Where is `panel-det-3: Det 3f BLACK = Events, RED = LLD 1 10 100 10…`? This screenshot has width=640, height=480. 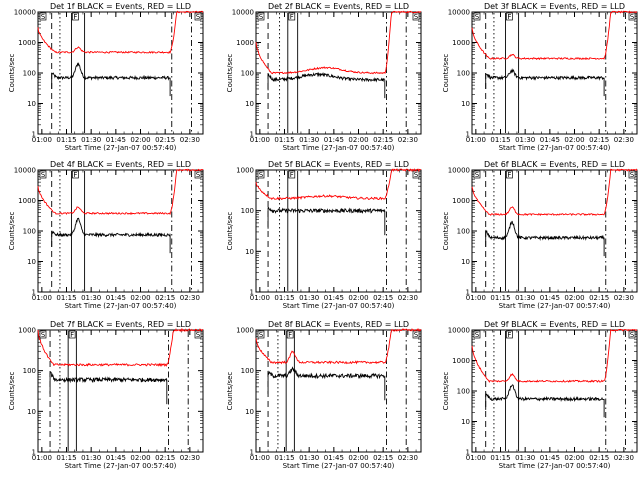 panel-det-3: Det 3f BLACK = Events, RED = LLD 1 10 100 10… is located at coordinates (540, 77).